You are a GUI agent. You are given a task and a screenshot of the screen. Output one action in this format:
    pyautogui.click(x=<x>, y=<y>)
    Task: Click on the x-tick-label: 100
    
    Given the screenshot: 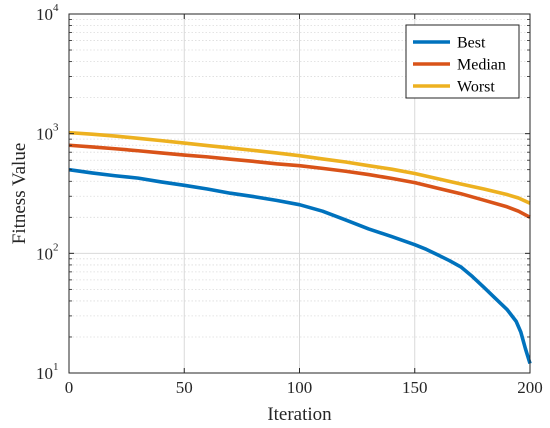 What is the action you would take?
    pyautogui.click(x=300, y=387)
    